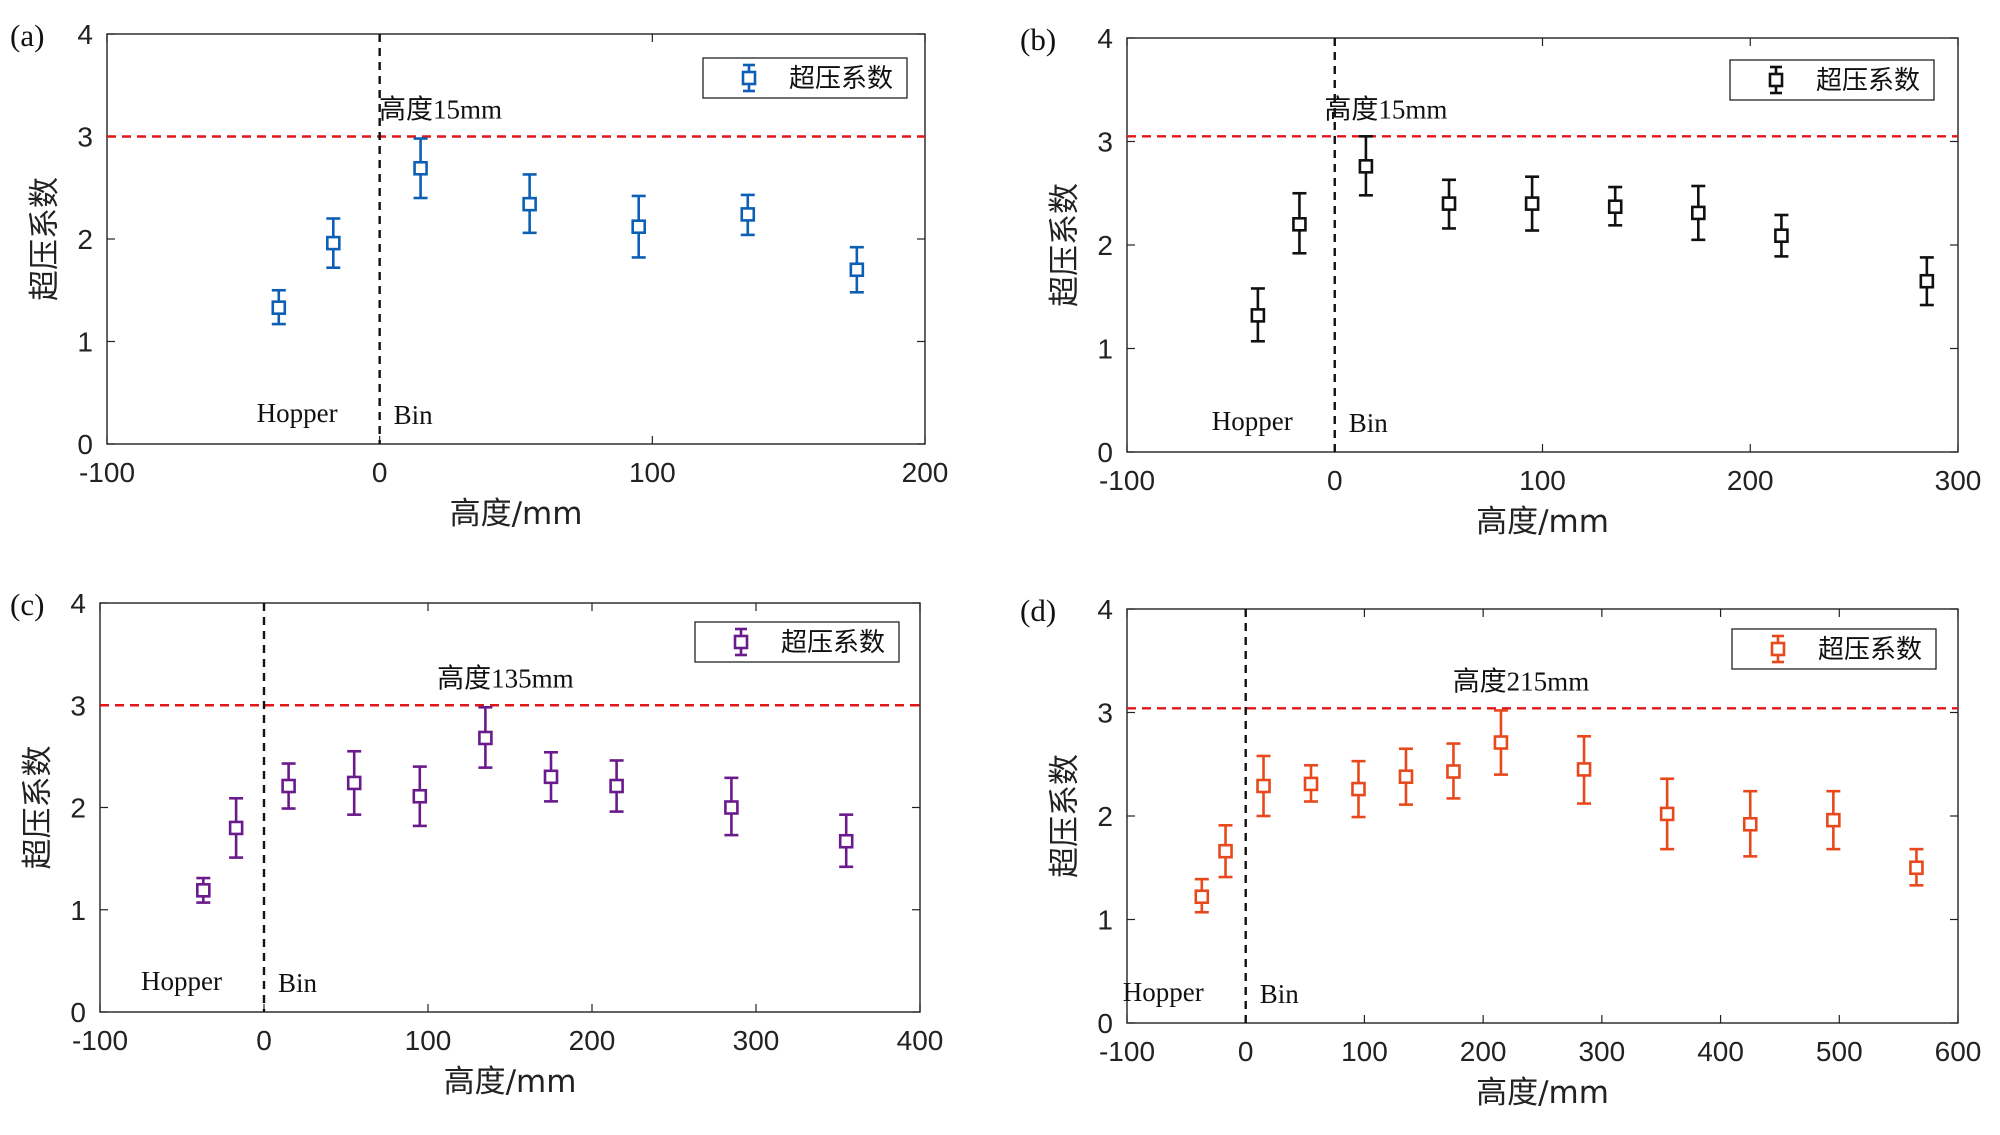 This screenshot has width=2000, height=1135. Describe the element at coordinates (78, 705) in the screenshot. I see `y-tick-label: 3` at that location.